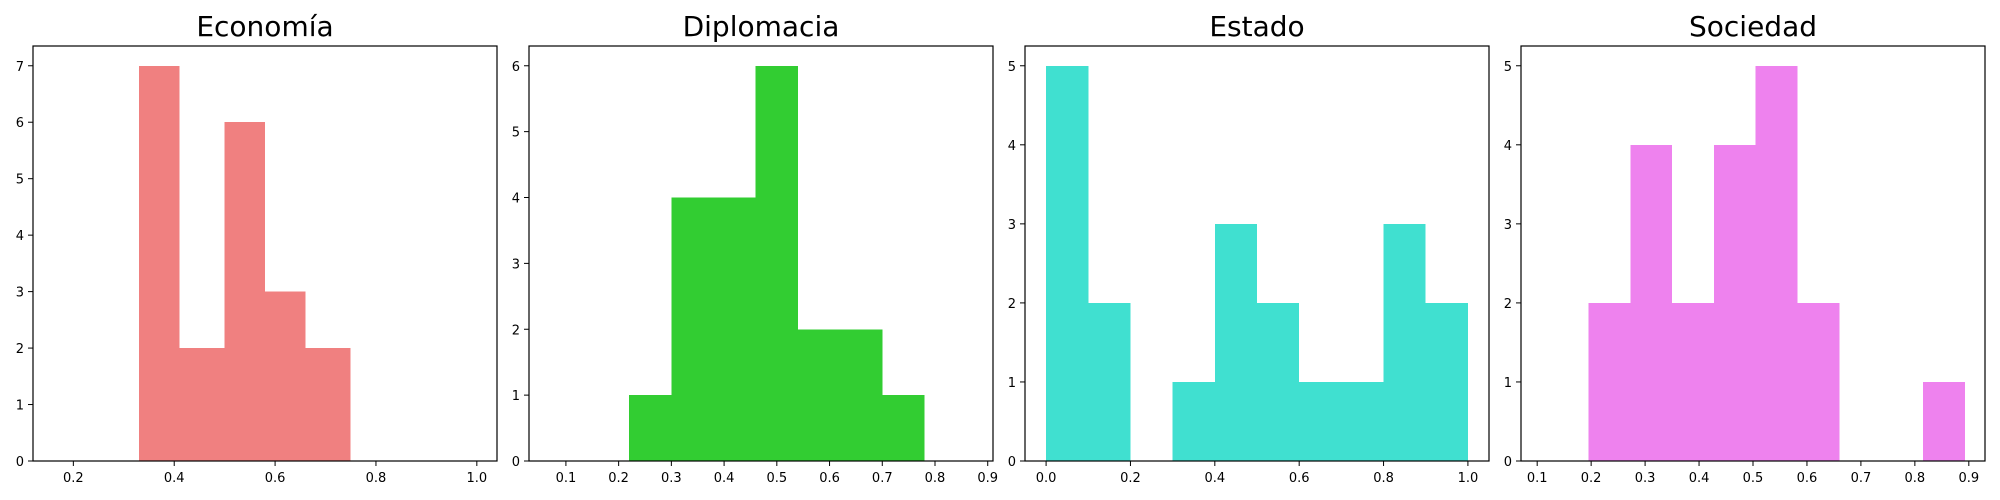  Describe the element at coordinates (1046, 478) in the screenshot. I see `x-tick-label: 0.0` at that location.